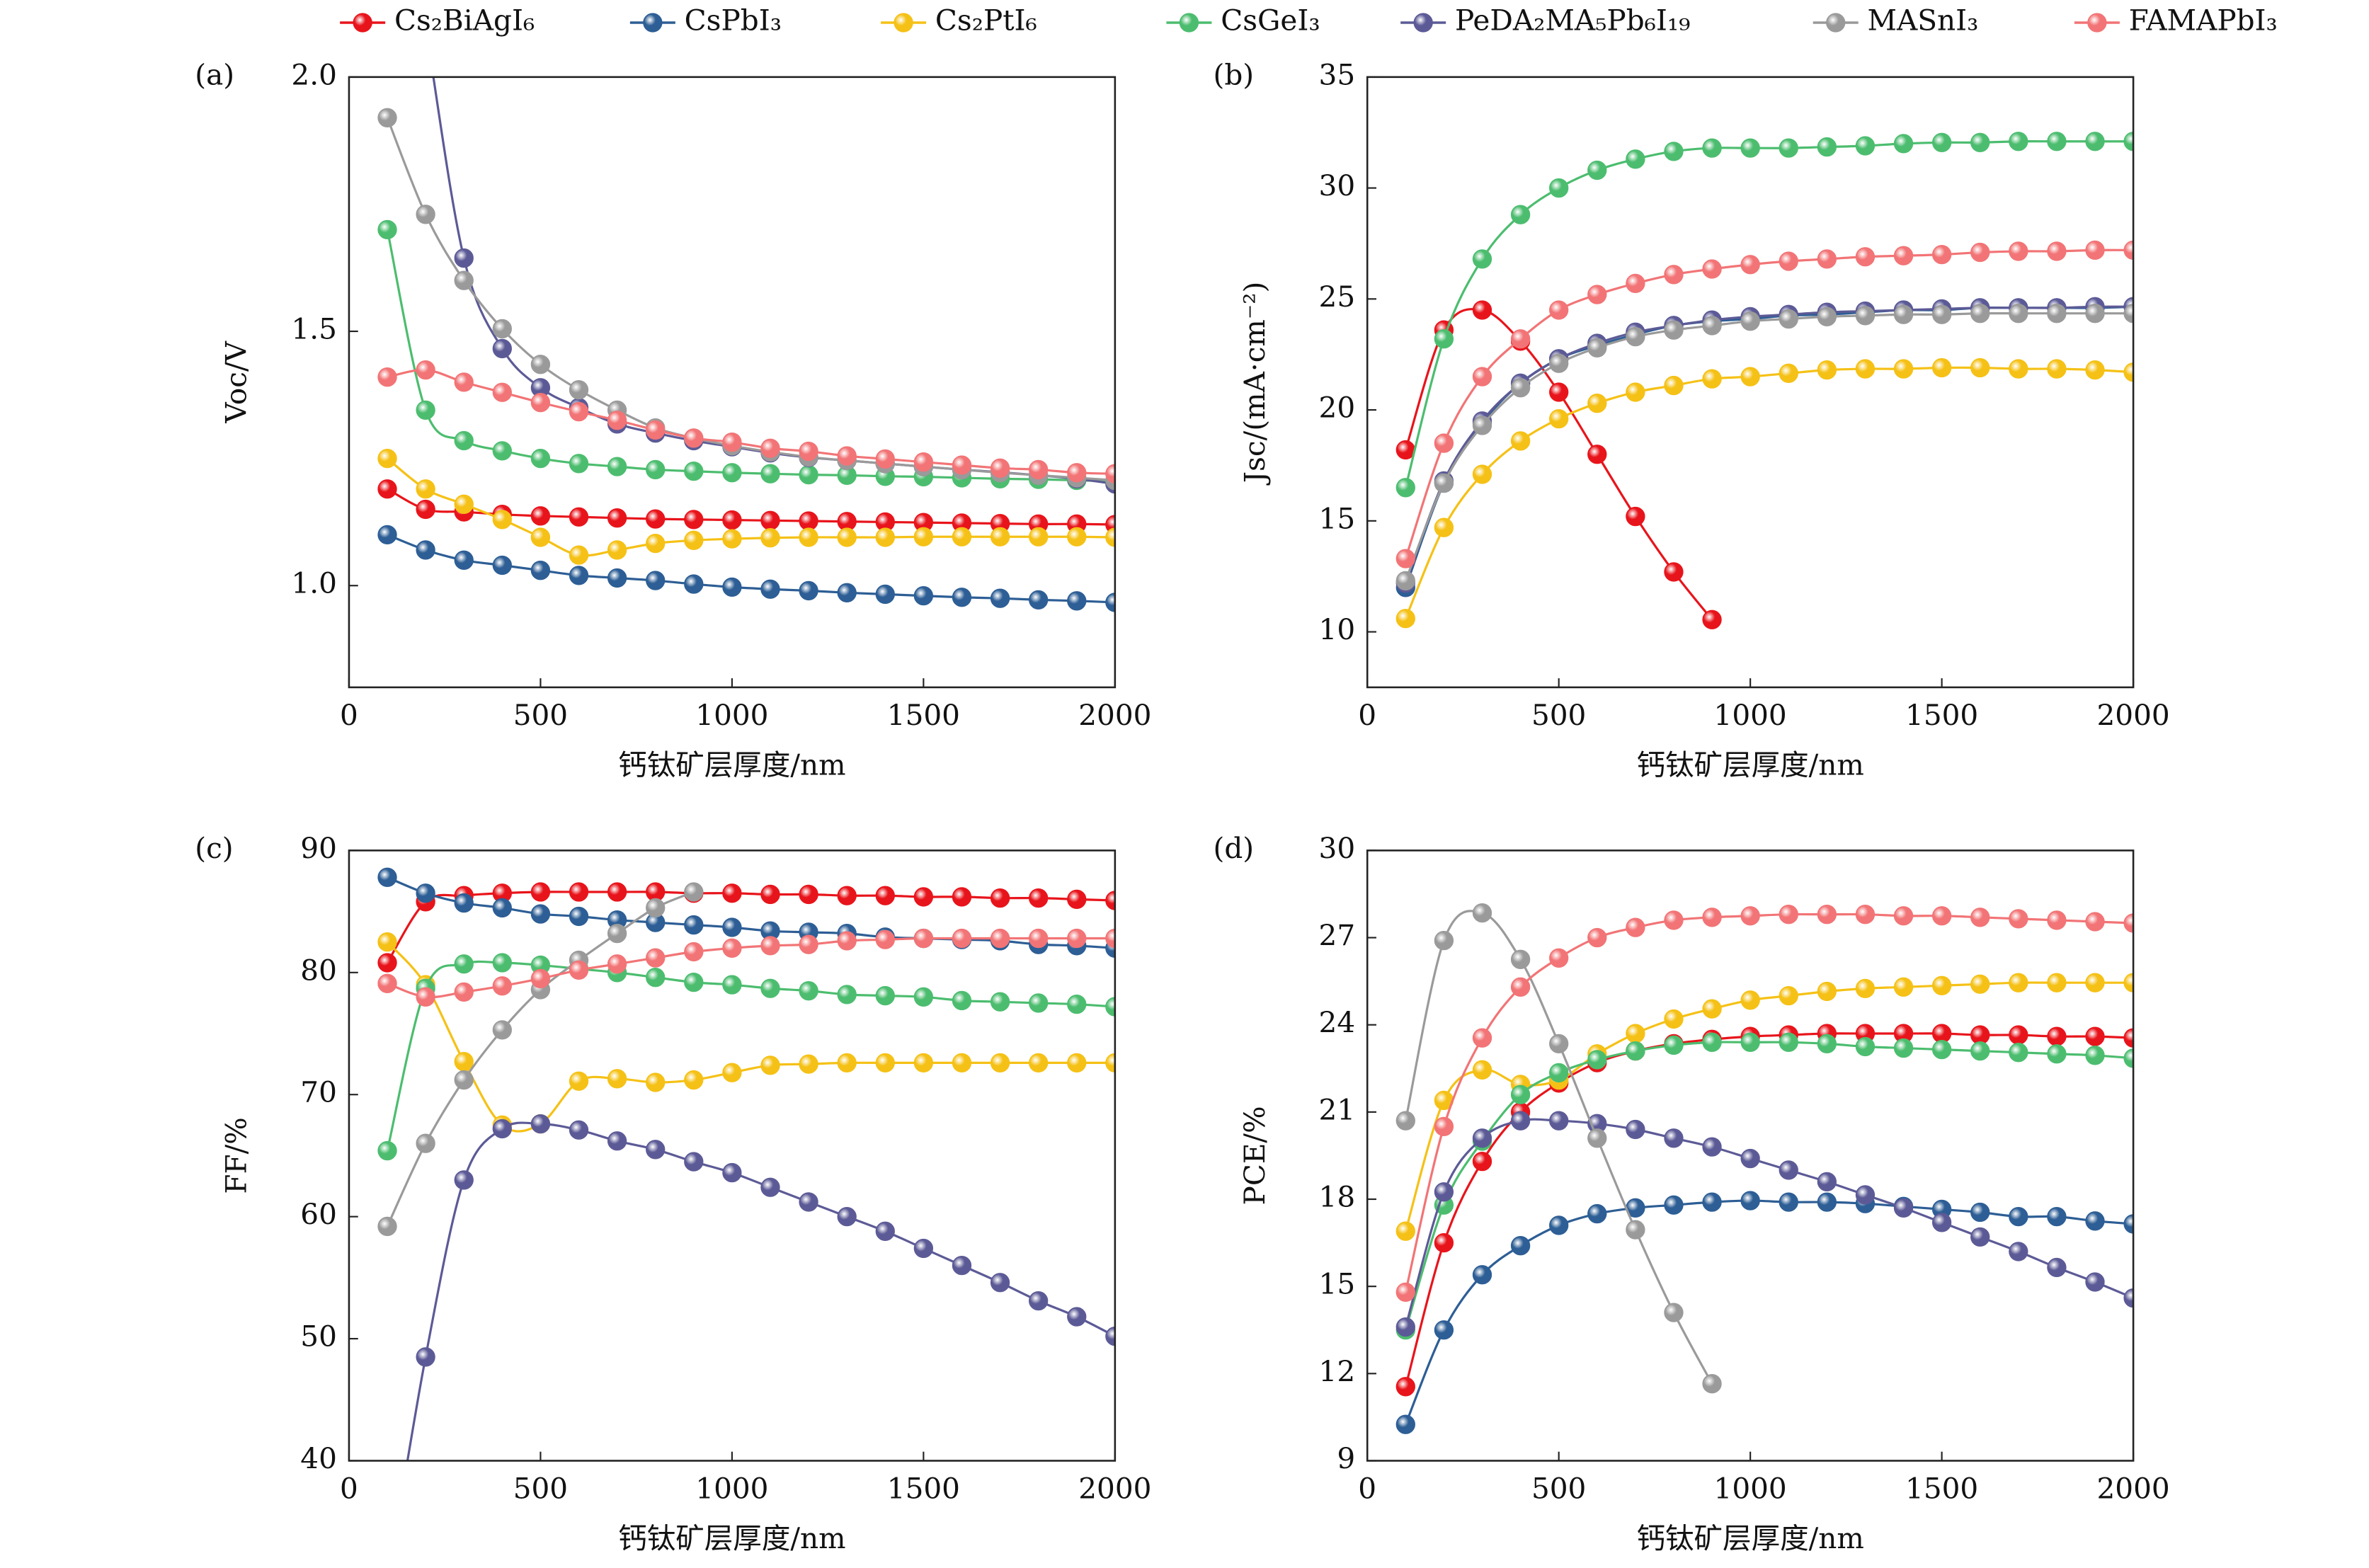 The width and height of the screenshot is (2369, 1568). I want to click on x-tick-label: 500, so click(1559, 715).